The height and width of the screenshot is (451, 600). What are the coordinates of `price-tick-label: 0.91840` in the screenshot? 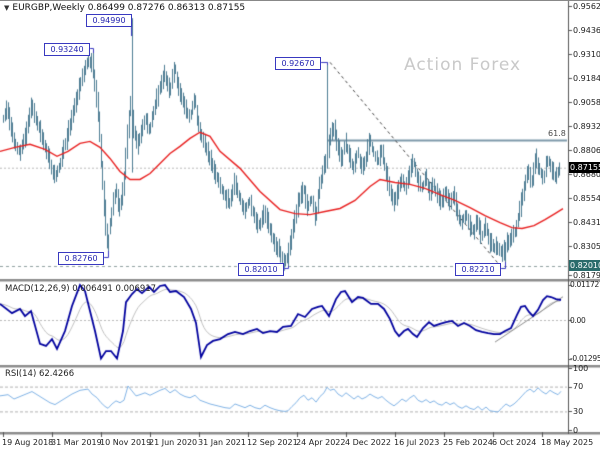 It's located at (586, 78).